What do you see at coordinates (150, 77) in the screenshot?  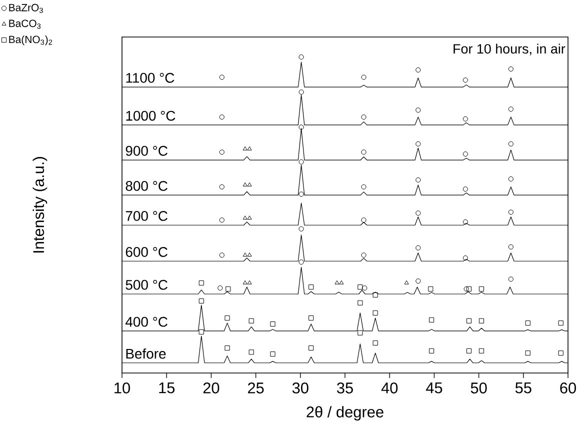 I see `annotation: 1100 °C` at bounding box center [150, 77].